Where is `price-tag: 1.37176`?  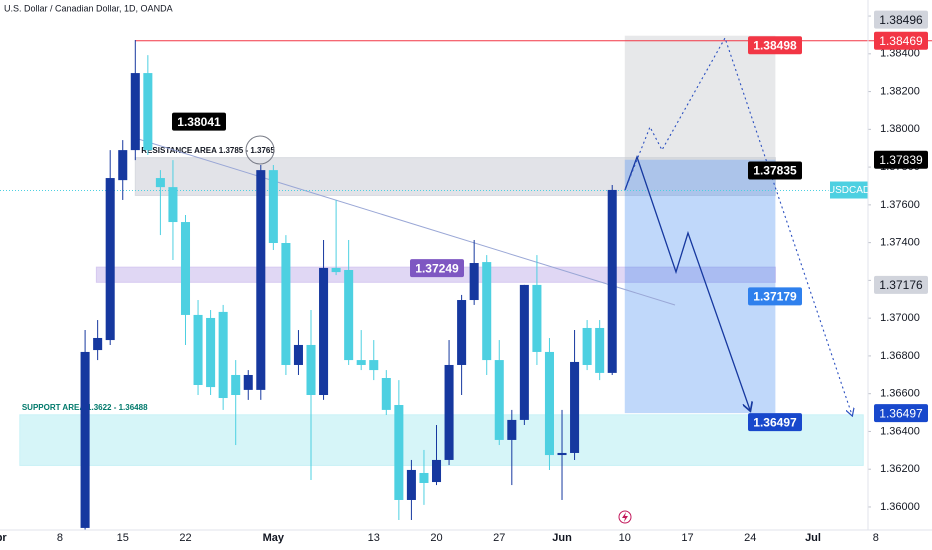 price-tag: 1.37176 is located at coordinates (901, 285).